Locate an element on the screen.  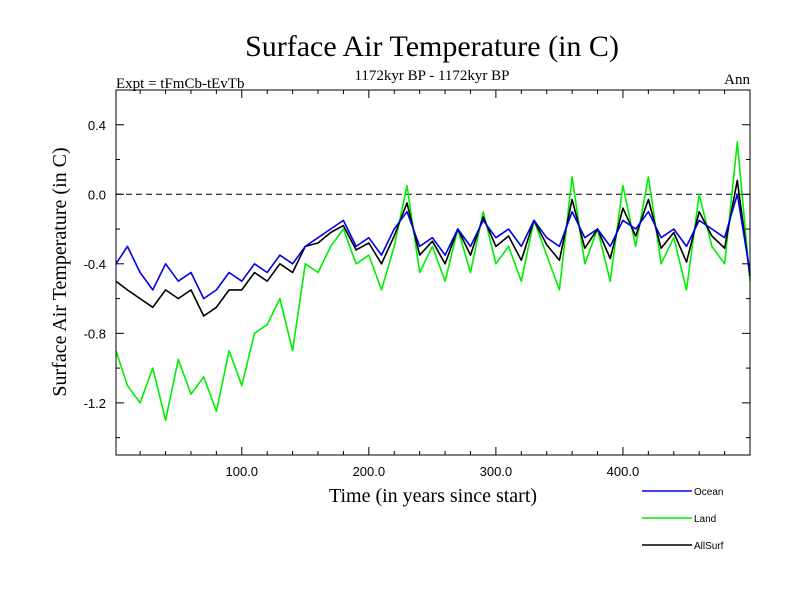
x-axis-label: Time (in years since start) is located at coordinates (433, 496).